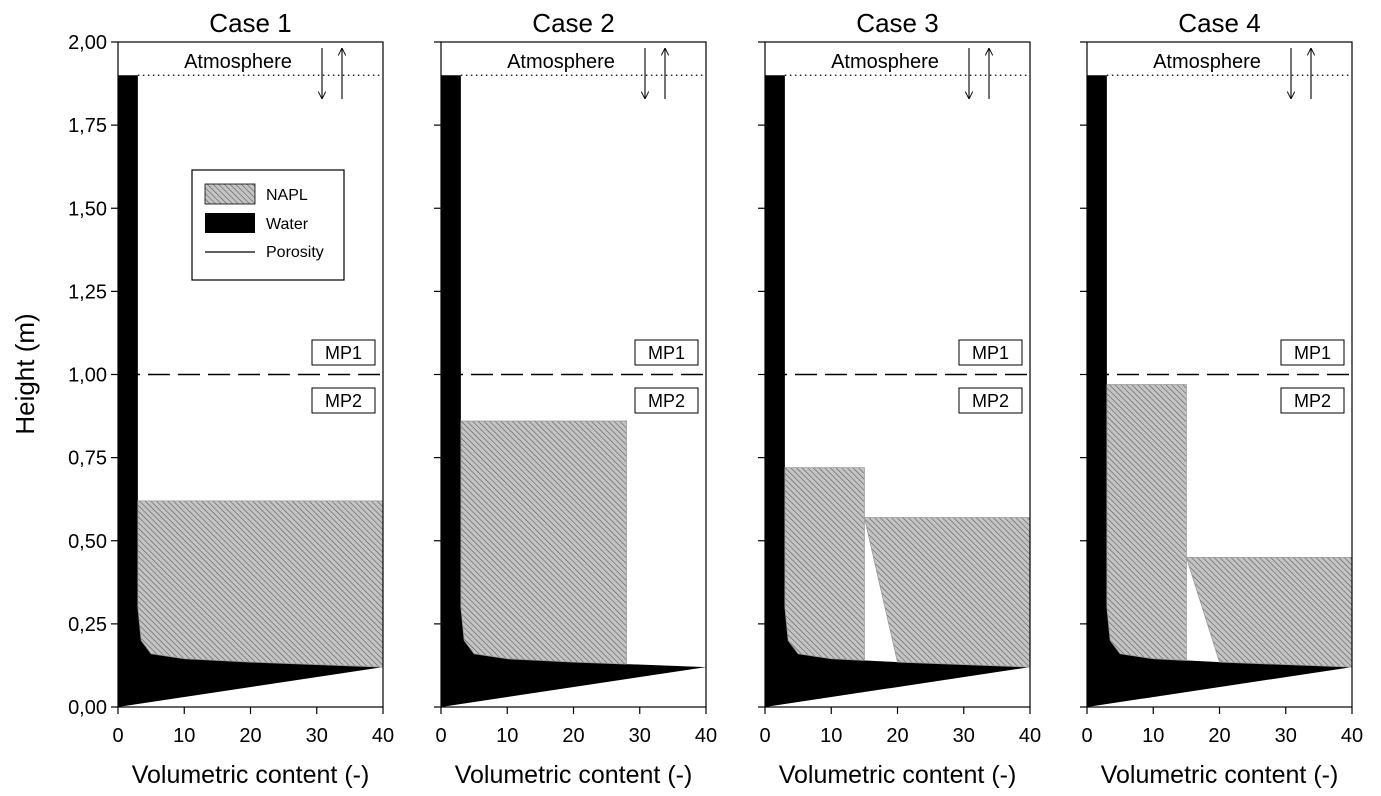 The width and height of the screenshot is (1381, 796). Describe the element at coordinates (230, 223) in the screenshot. I see `legend-water-swatch` at that location.